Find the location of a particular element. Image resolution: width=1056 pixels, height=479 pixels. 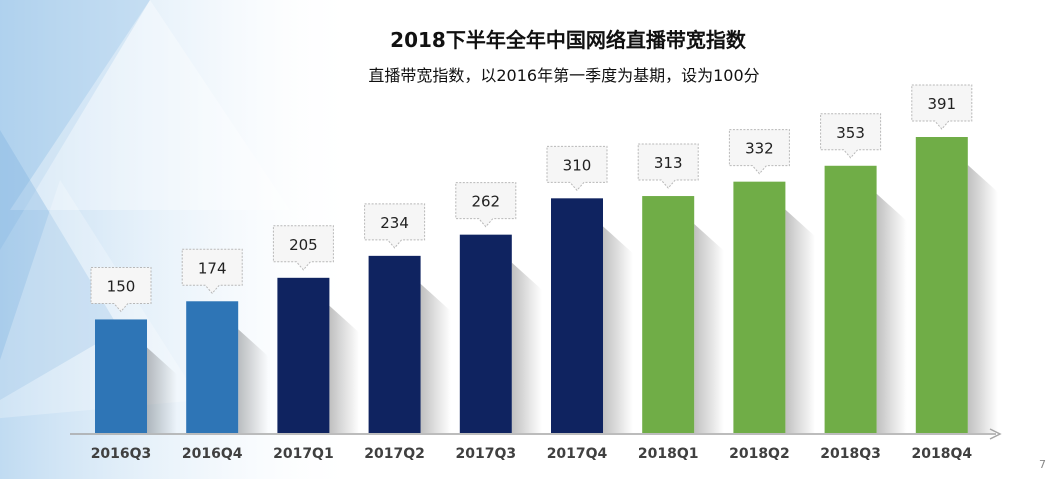

x-tick-label: 2018Q3 is located at coordinates (850, 454).